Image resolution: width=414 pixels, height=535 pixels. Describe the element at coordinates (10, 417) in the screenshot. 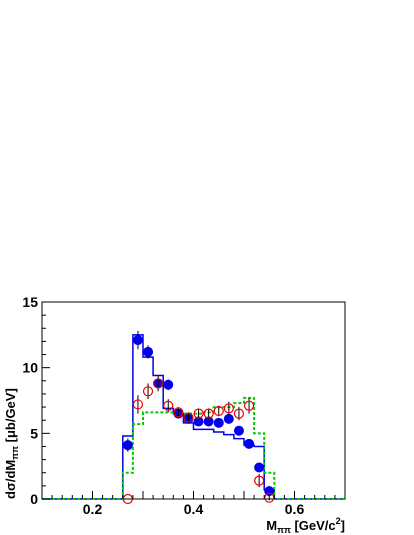

I see `y-axis-title-rest: [μb/GeV]` at that location.